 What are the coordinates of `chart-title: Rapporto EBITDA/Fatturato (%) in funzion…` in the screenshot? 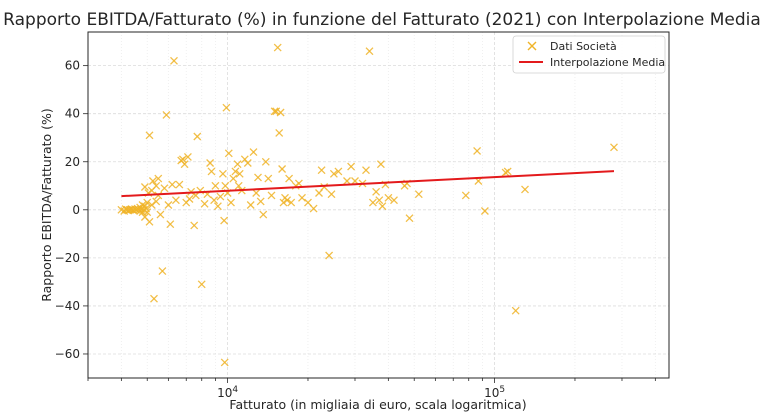 It's located at (382, 20).